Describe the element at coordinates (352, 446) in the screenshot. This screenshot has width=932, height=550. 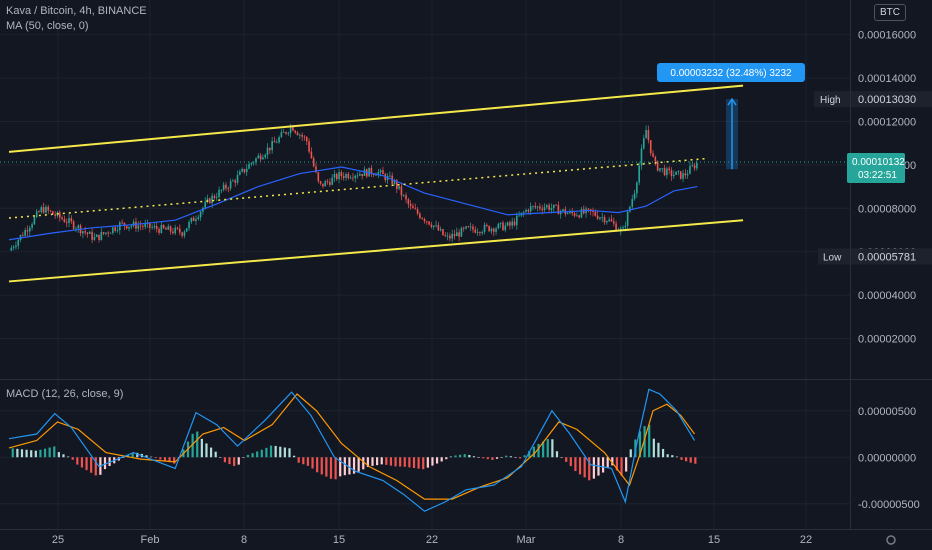
I see `macd-signal-line` at that location.